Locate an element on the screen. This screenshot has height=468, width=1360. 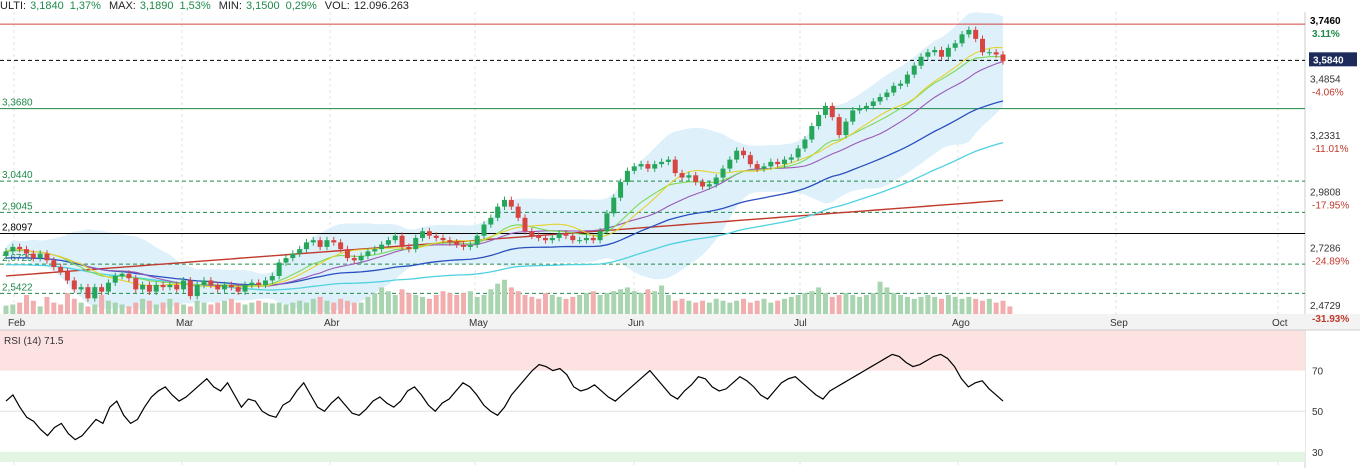
stat-value-0: 3,1840 is located at coordinates (47, 6).